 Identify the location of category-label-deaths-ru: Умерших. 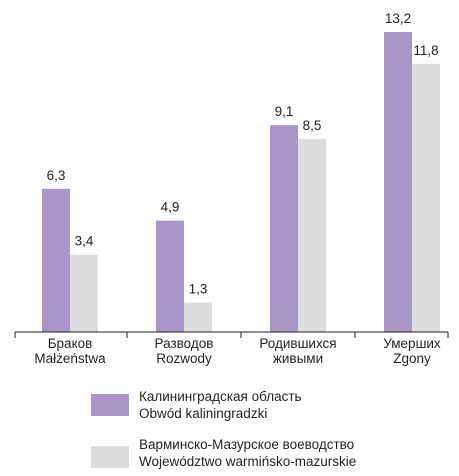
(412, 343).